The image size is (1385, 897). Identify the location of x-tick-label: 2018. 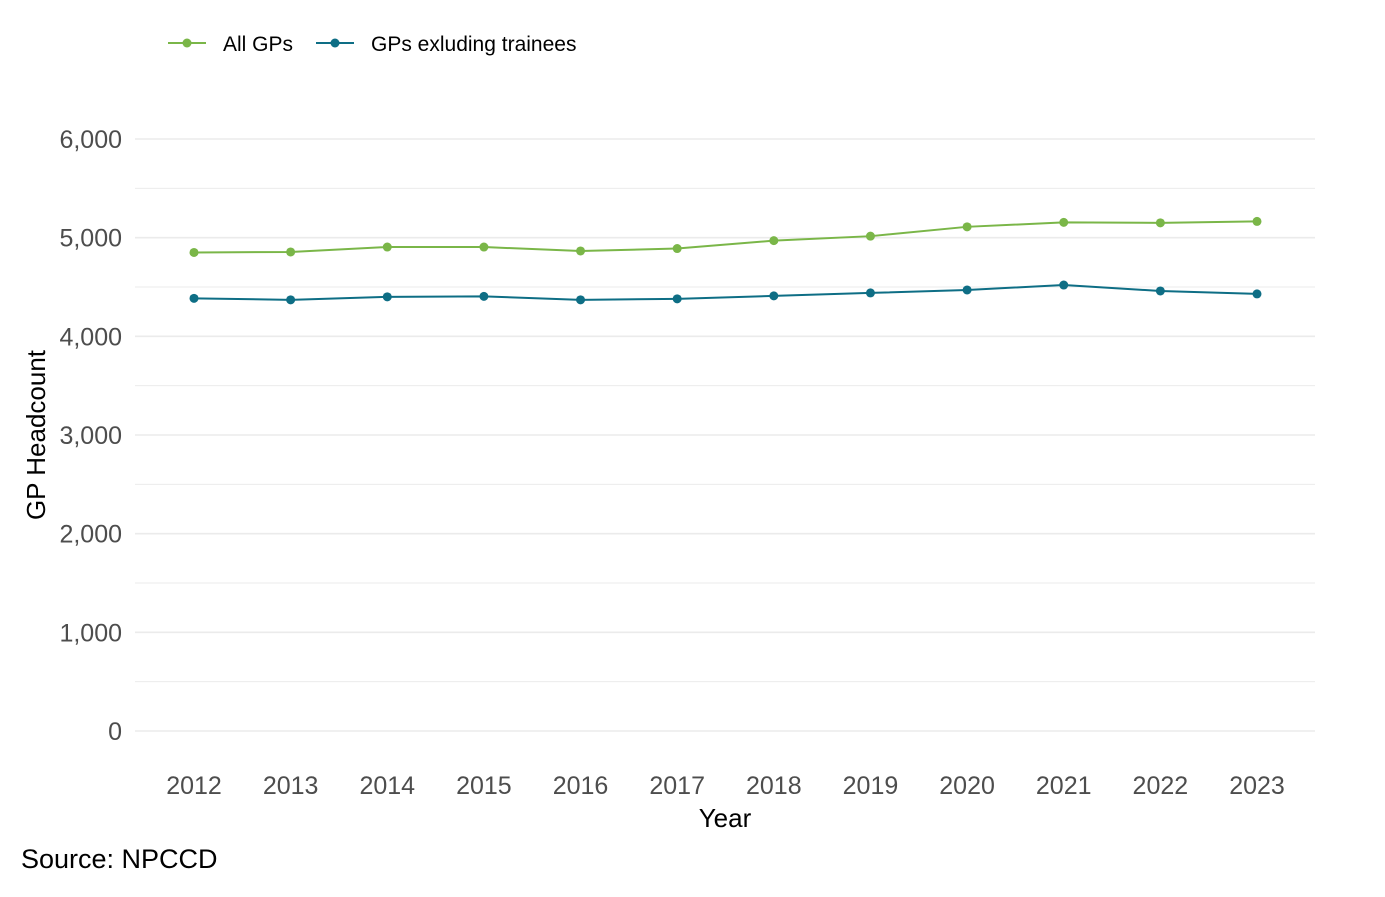
(774, 786).